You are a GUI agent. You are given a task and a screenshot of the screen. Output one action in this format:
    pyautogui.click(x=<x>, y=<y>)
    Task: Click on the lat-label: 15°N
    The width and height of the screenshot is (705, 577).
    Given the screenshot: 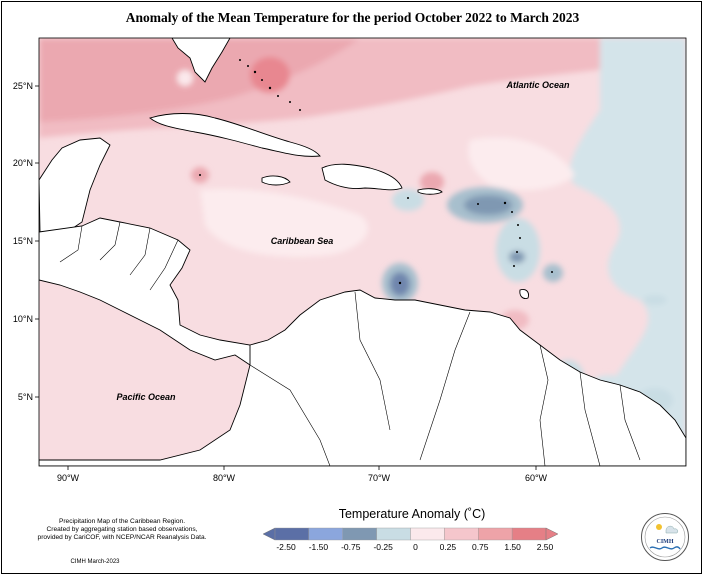 What is the action you would take?
    pyautogui.click(x=23, y=241)
    